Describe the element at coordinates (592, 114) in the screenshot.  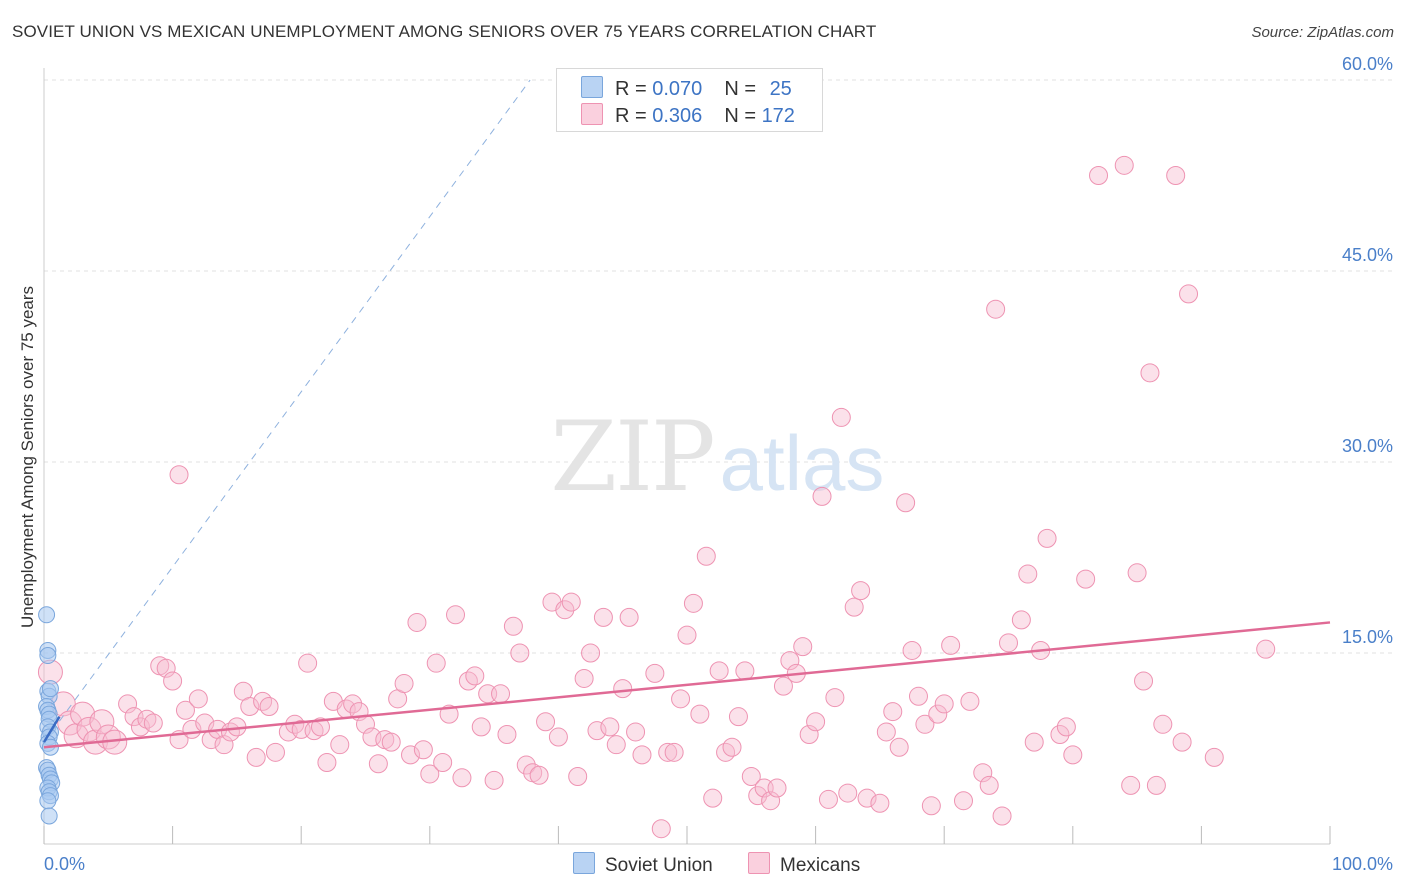
I see `mexicans-swatch` at that location.